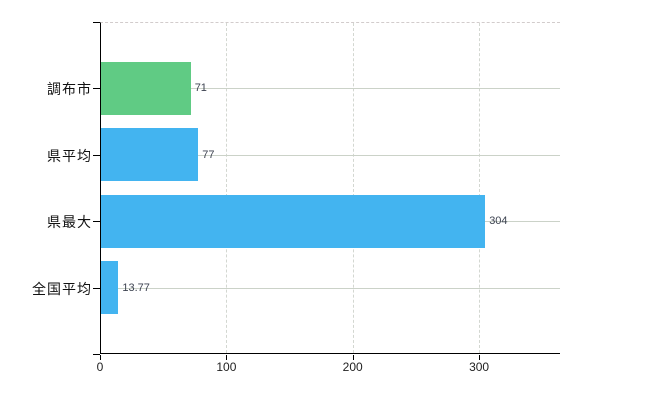 This screenshot has height=400, width=650. What do you see at coordinates (200, 88) in the screenshot?
I see `bar-value-label: 71` at bounding box center [200, 88].